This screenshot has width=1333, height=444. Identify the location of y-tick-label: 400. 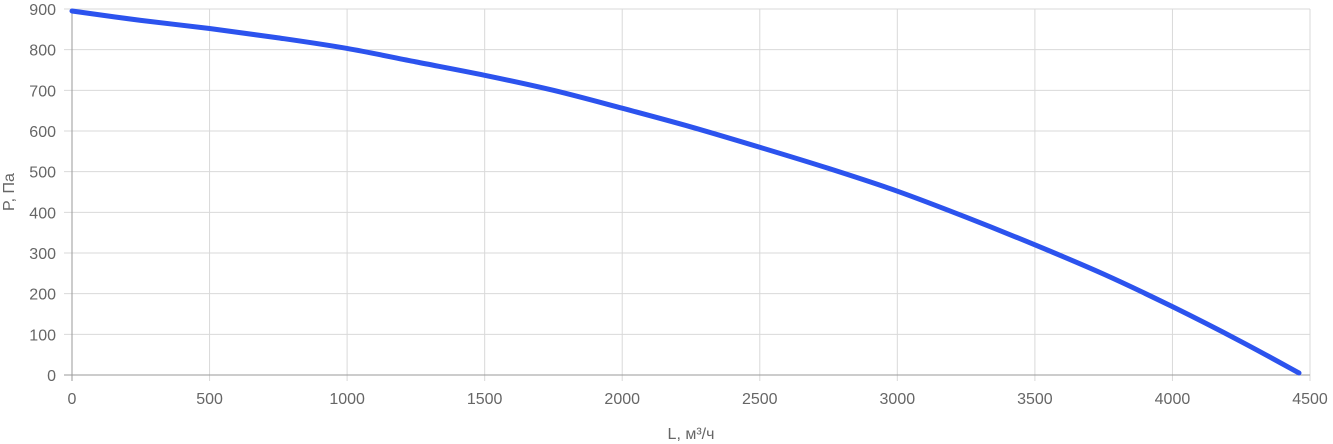
(42, 213).